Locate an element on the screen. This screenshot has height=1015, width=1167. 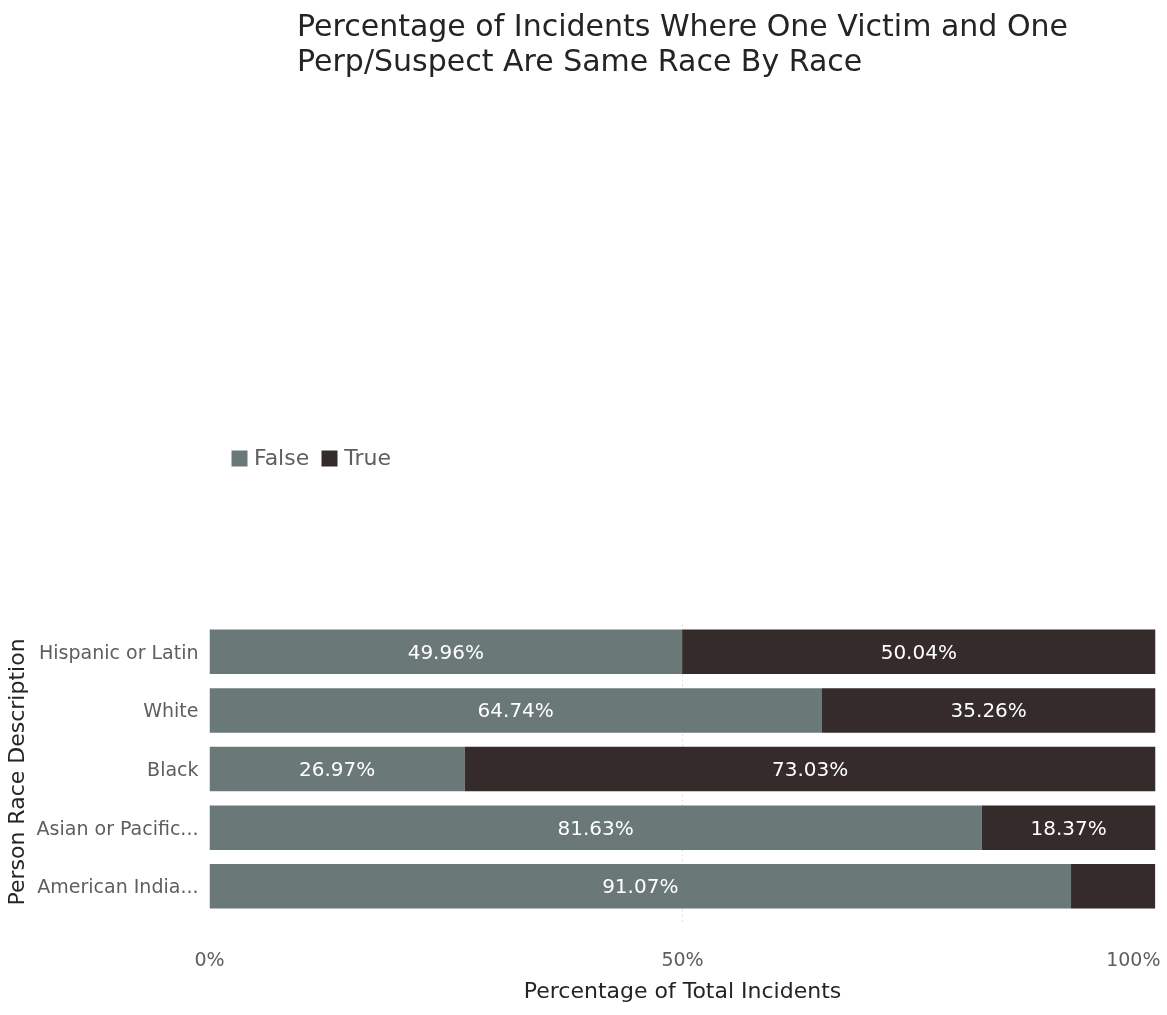
y-tick-label: Black is located at coordinates (173, 769).